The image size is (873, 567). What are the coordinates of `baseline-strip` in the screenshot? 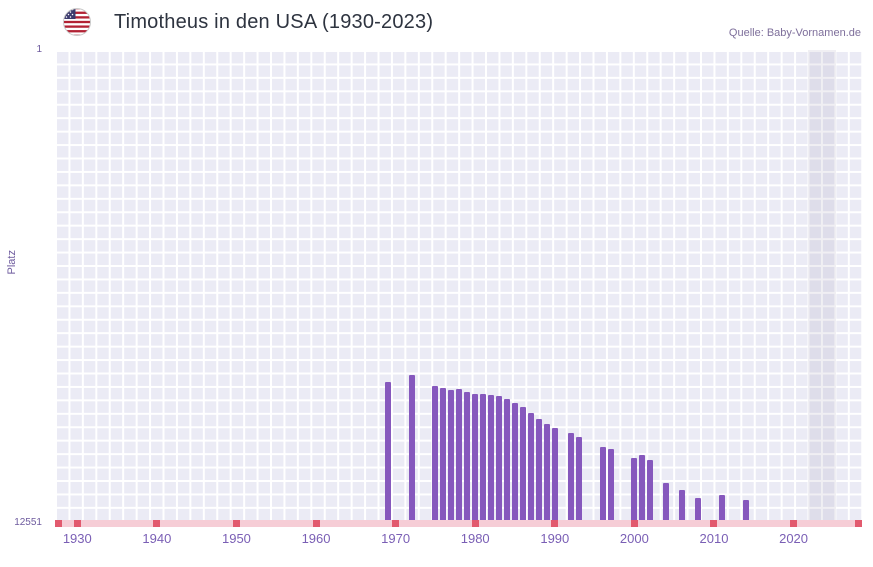 It's located at (458, 523).